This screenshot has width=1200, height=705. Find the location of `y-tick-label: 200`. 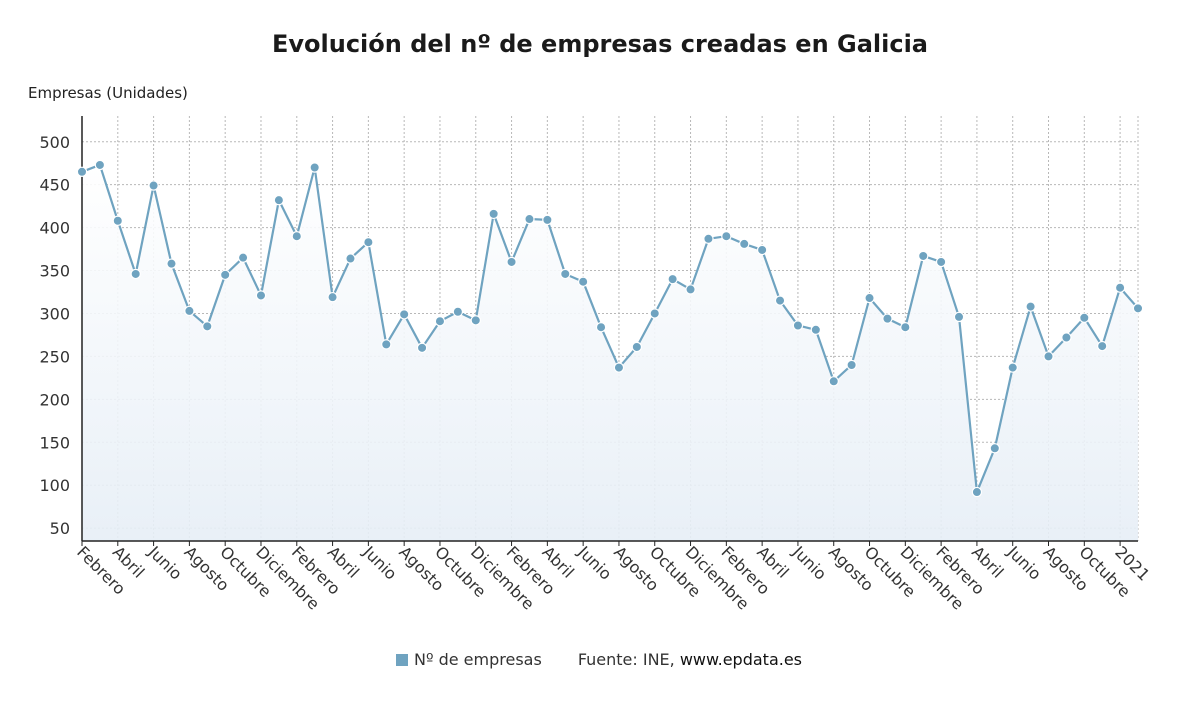

y-tick-label: 200 is located at coordinates (54, 399).